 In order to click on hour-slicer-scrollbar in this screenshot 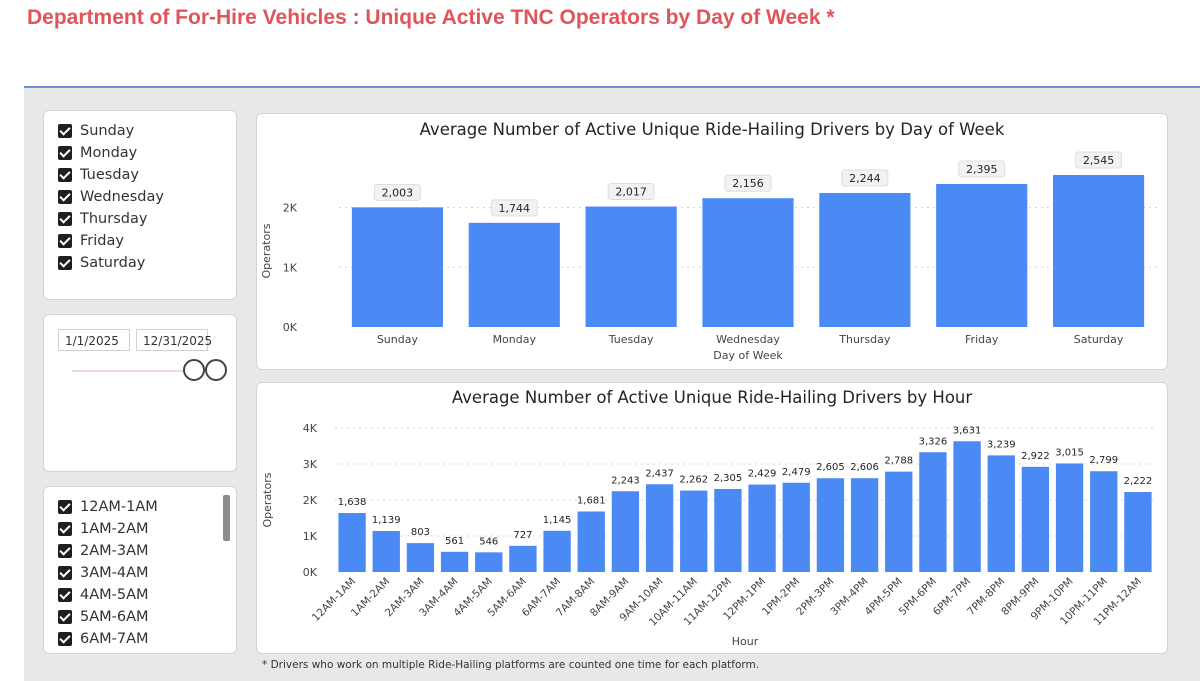, I will do `click(226, 518)`.